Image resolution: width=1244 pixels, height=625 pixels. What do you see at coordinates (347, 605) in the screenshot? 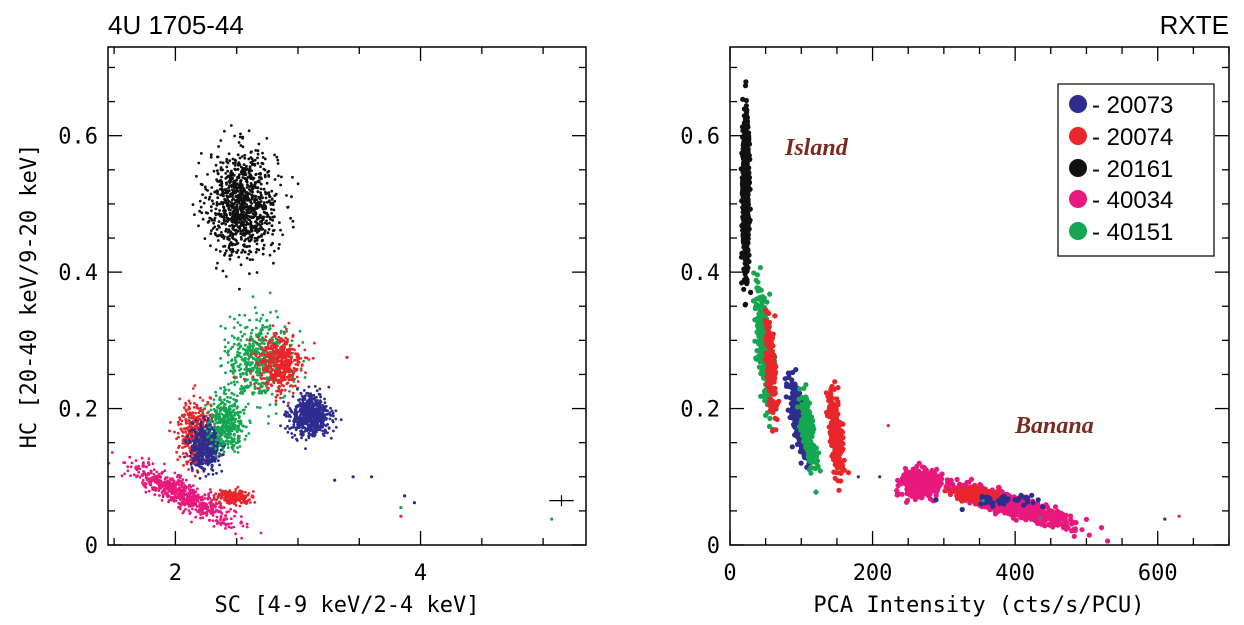
I see `left-xlabel: SC [4-9 keV/2-4 keV]` at bounding box center [347, 605].